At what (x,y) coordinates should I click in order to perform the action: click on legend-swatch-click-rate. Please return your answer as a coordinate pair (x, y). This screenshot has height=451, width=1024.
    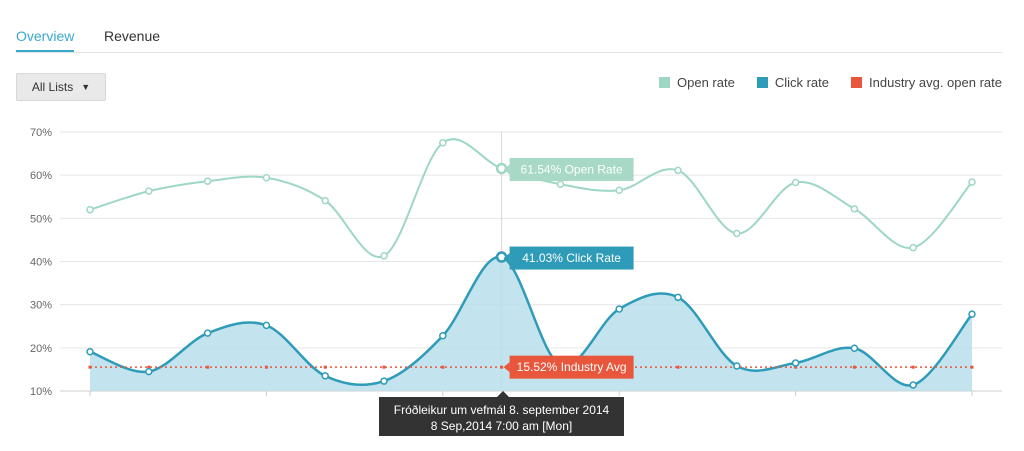
    Looking at the image, I should click on (762, 82).